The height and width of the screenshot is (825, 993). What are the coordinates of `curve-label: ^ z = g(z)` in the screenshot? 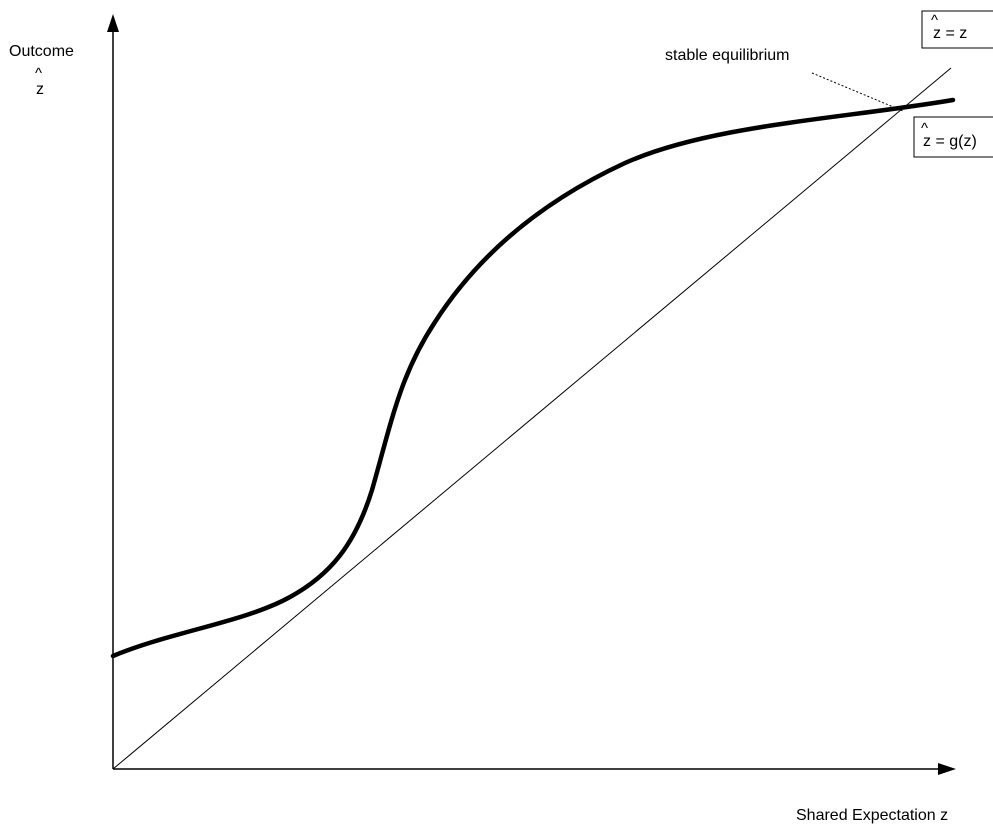 It's located at (949, 135).